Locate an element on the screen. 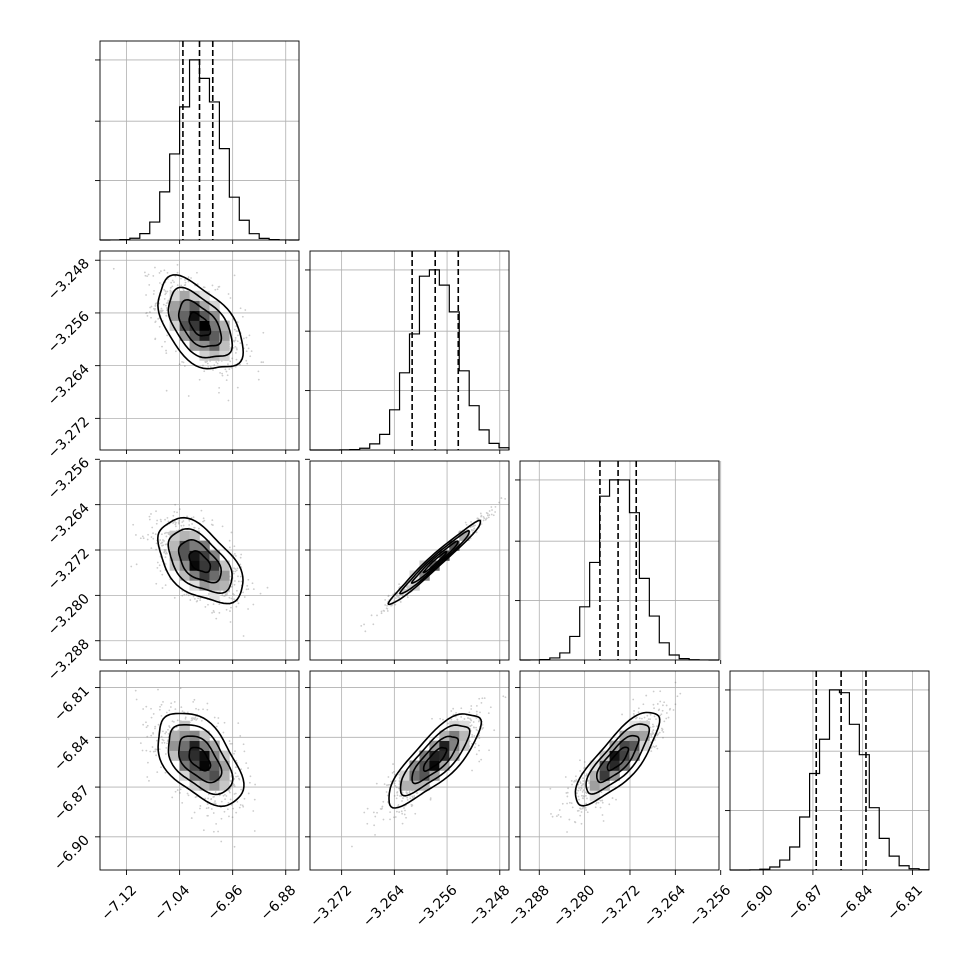 Image resolution: width=970 pixels, height=970 pixels. x-tick-label: −3.256 is located at coordinates (710, 906).